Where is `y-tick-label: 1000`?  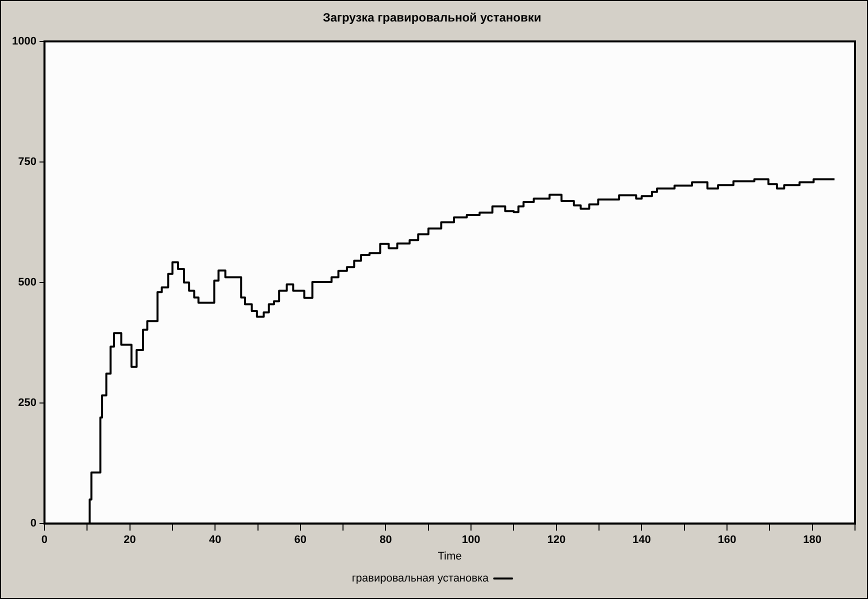 y-tick-label: 1000 is located at coordinates (24, 41).